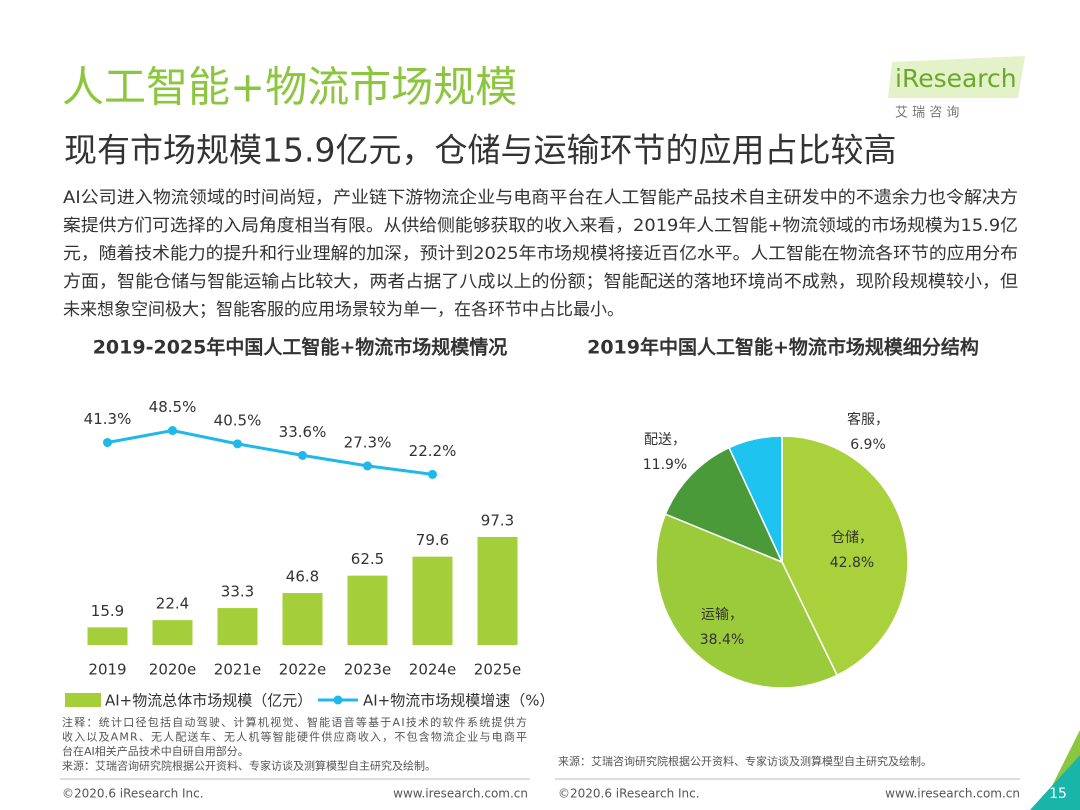  What do you see at coordinates (665, 440) in the screenshot?
I see `slice-label: 配送，` at bounding box center [665, 440].